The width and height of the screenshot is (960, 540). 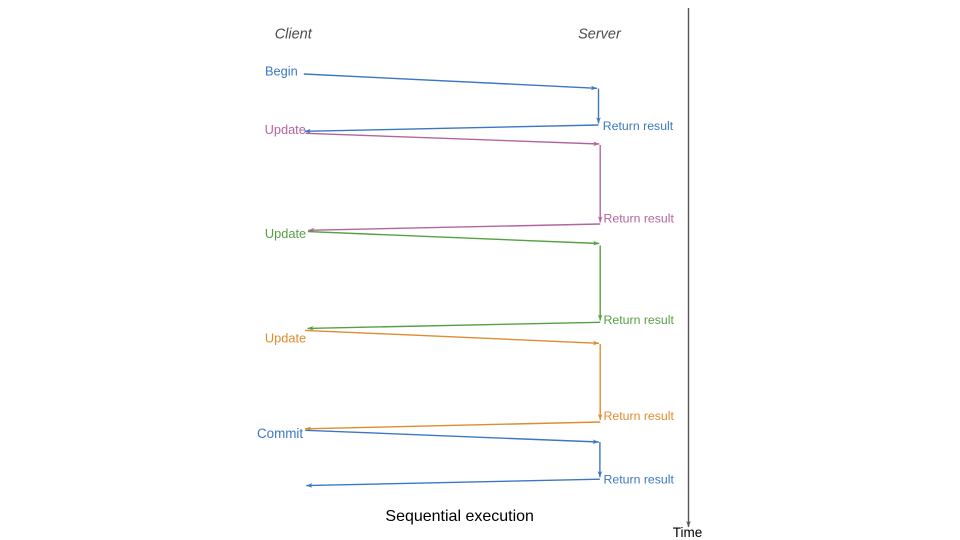 What do you see at coordinates (459, 516) in the screenshot?
I see `svg-text: Sequential execution` at bounding box center [459, 516].